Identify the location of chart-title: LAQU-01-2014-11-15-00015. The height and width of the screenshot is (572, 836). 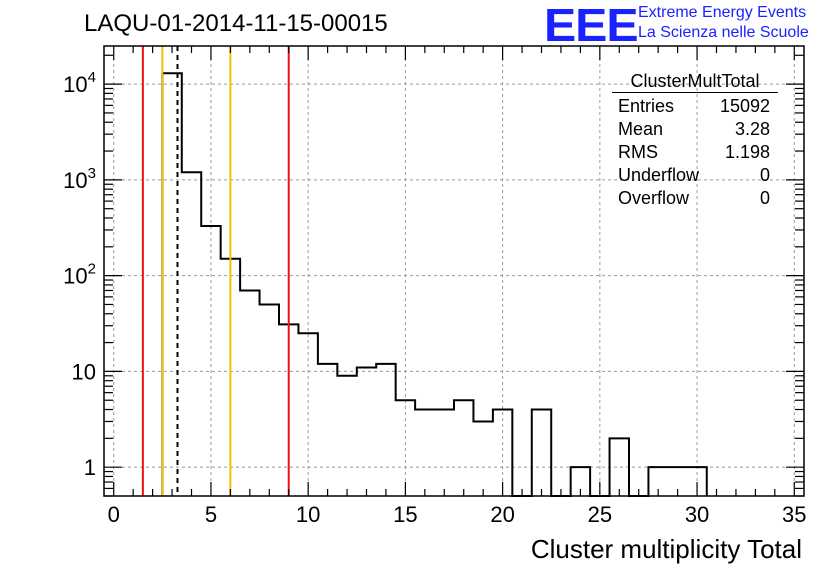
(236, 23).